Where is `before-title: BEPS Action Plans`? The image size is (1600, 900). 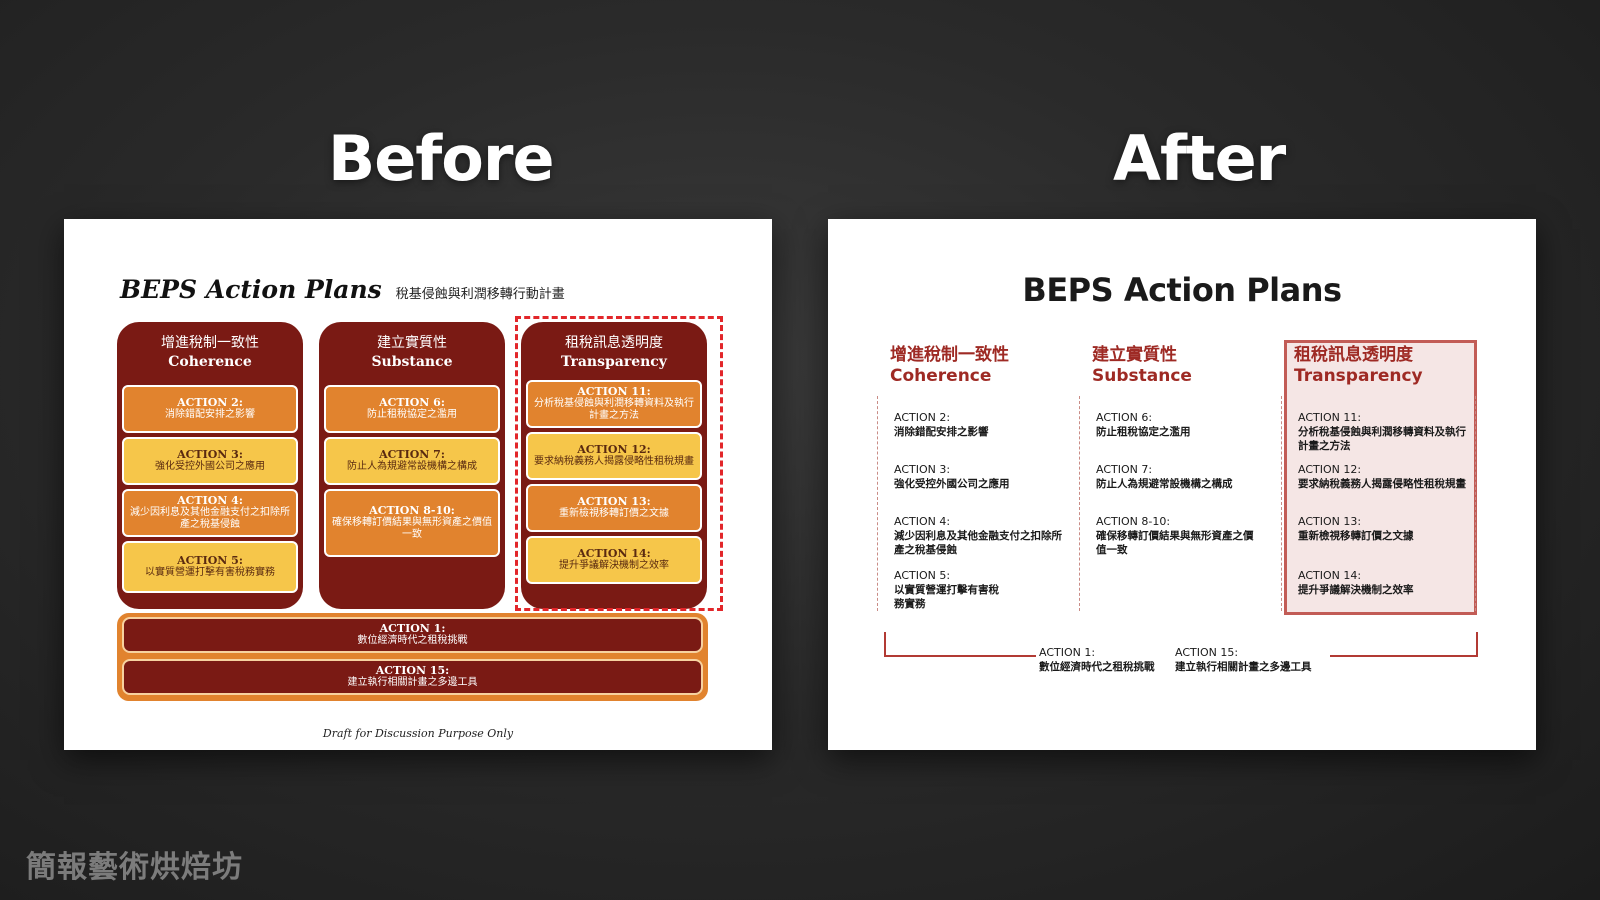
before-title: BEPS Action Plans is located at coordinates (251, 289).